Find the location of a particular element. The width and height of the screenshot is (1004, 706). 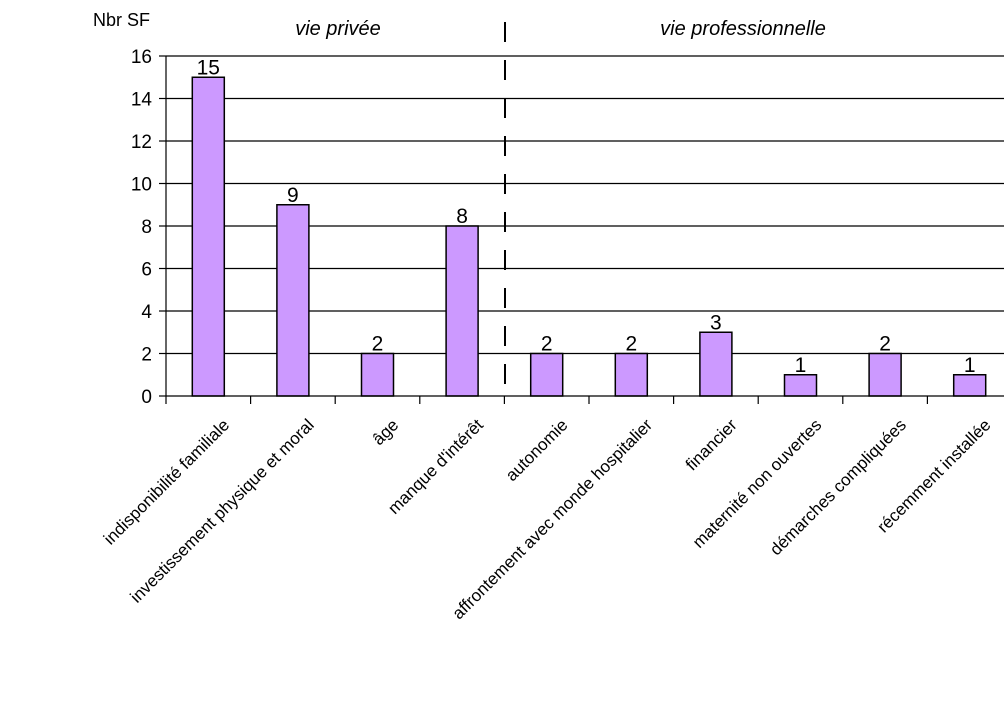

category-label: investissement physique et moral is located at coordinates (222, 510).